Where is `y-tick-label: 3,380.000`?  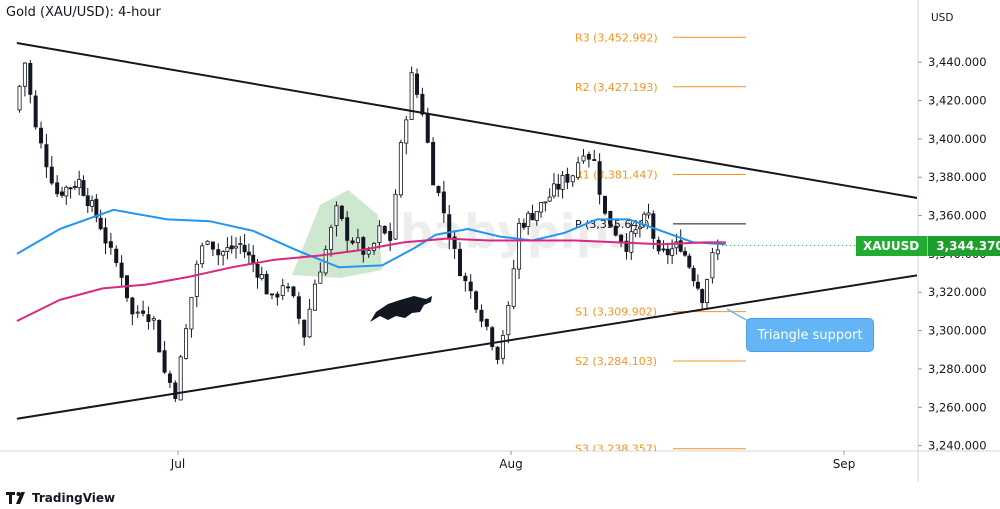 y-tick-label: 3,380.000 is located at coordinates (957, 177).